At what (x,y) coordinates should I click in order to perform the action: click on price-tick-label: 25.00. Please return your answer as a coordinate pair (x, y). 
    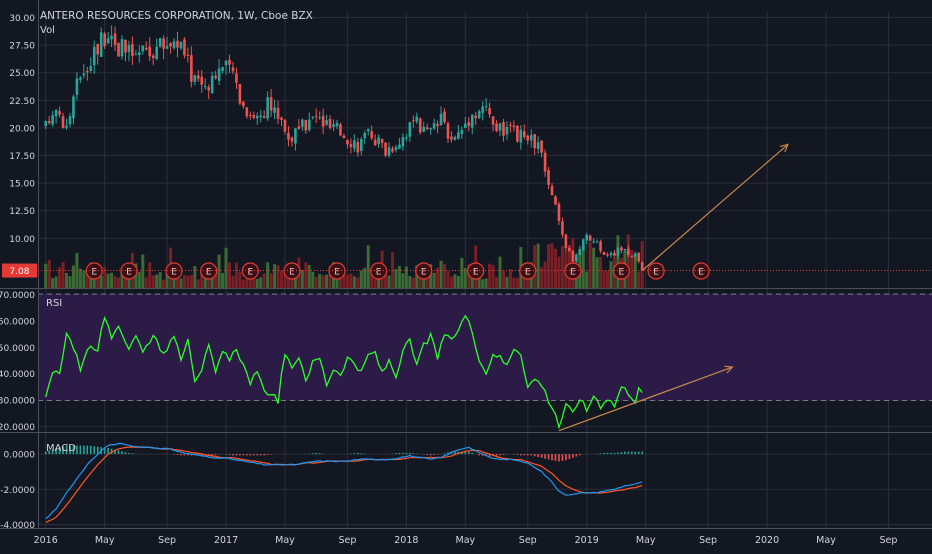
    Looking at the image, I should click on (22, 74).